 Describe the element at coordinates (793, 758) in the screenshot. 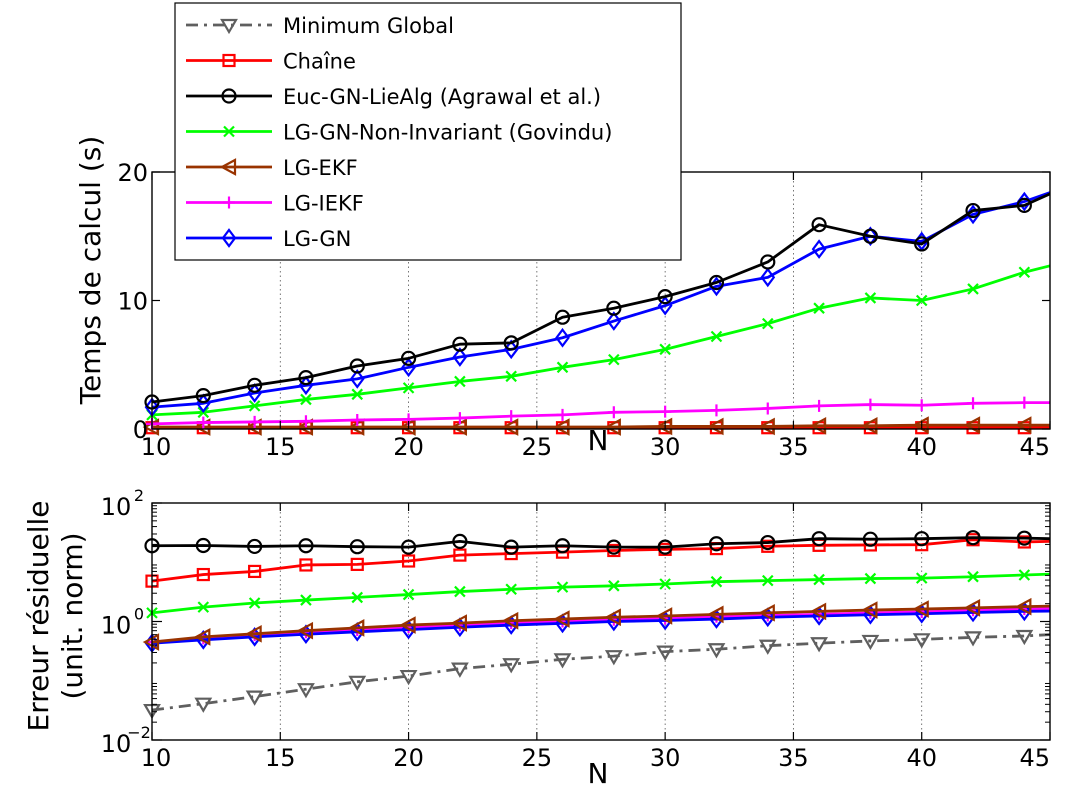

I see `chart1-x-tick-label: 35` at that location.